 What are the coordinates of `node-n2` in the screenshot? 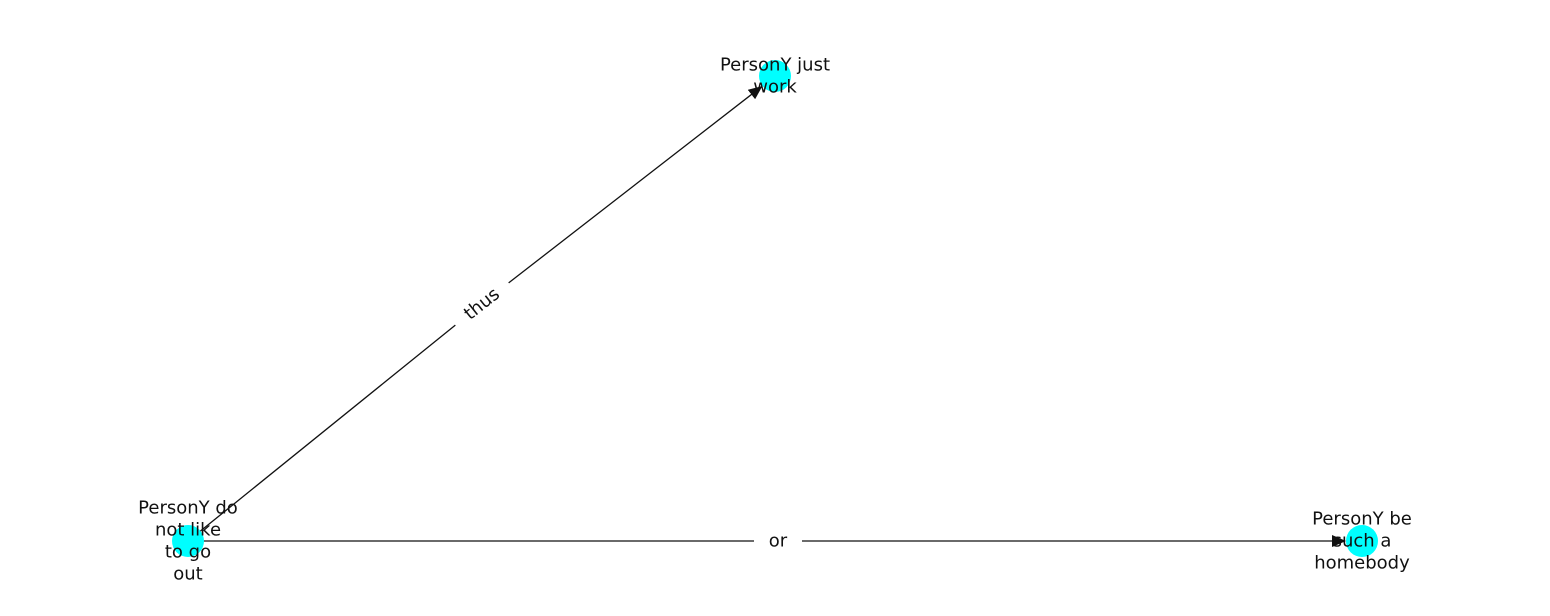 It's located at (188, 541).